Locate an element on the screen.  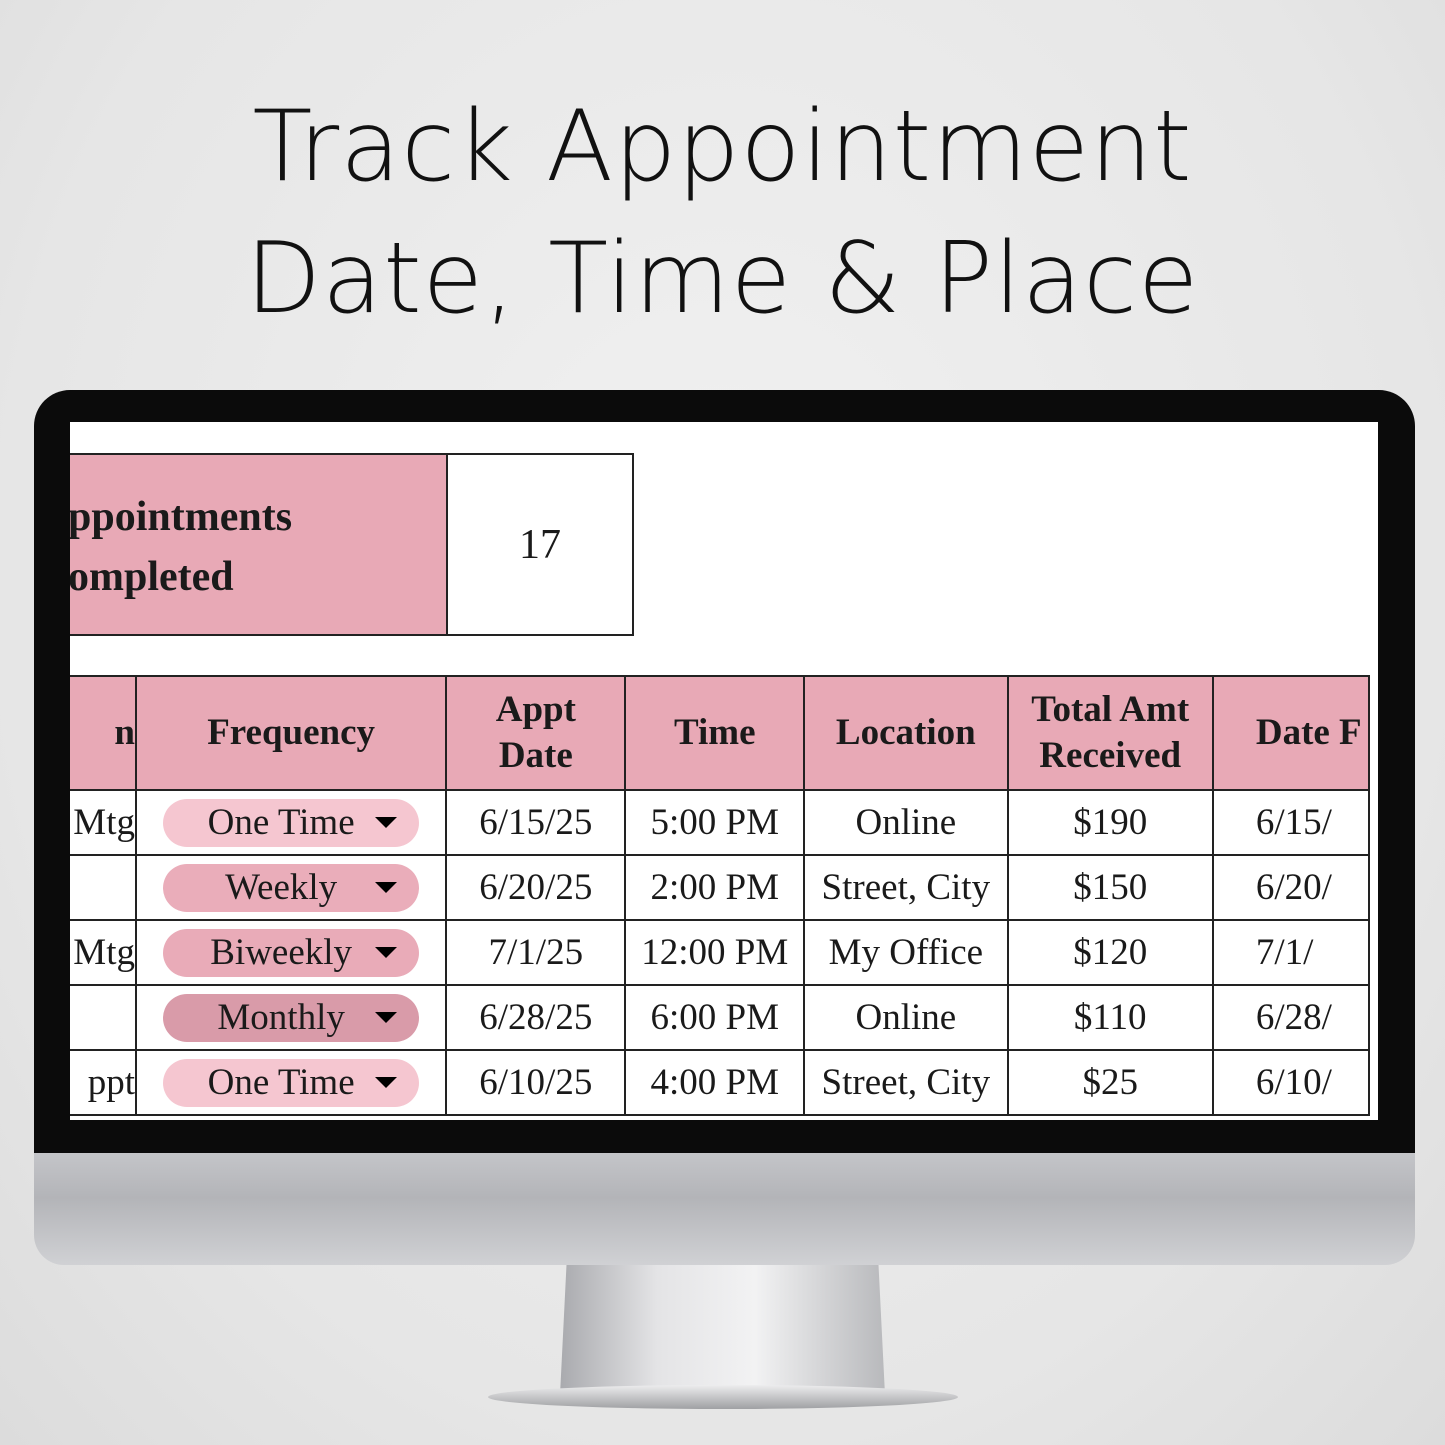
table-row: Monthly 6/28/25 6:00 PM Online $110 6/28/ is located at coordinates (720, 1017).